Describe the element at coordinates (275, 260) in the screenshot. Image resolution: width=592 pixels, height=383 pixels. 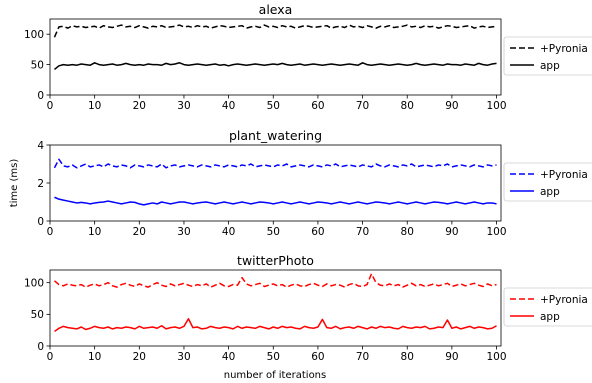
I see `subplot-title: twitterPhoto` at that location.